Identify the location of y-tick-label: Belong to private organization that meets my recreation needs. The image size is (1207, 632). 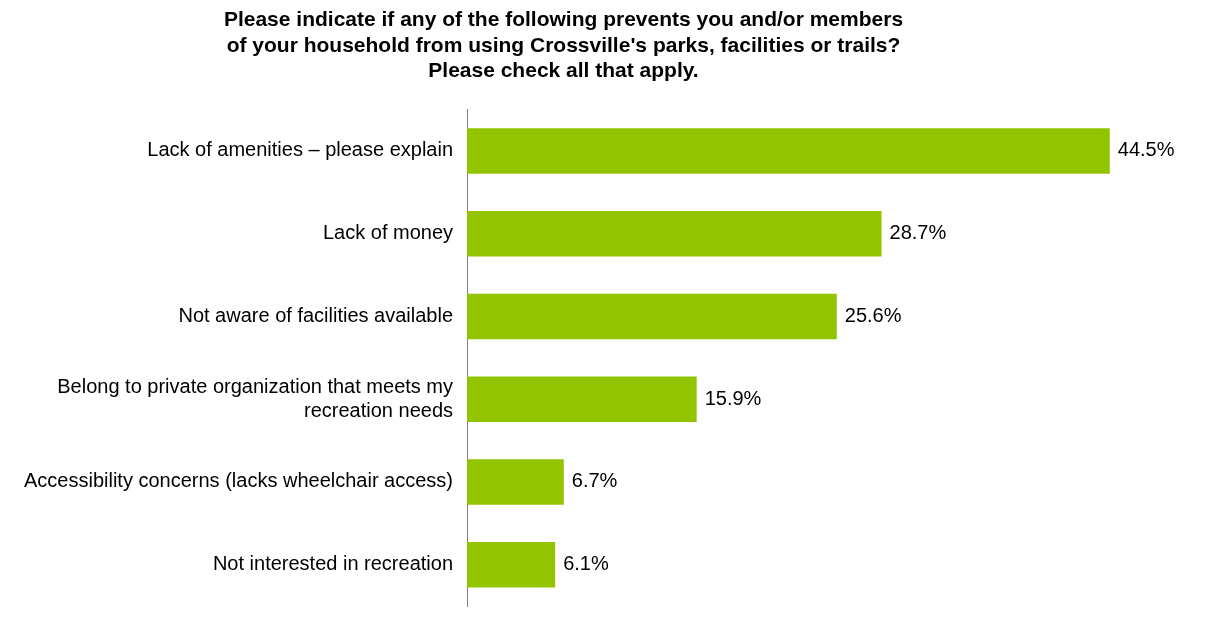
(255, 397).